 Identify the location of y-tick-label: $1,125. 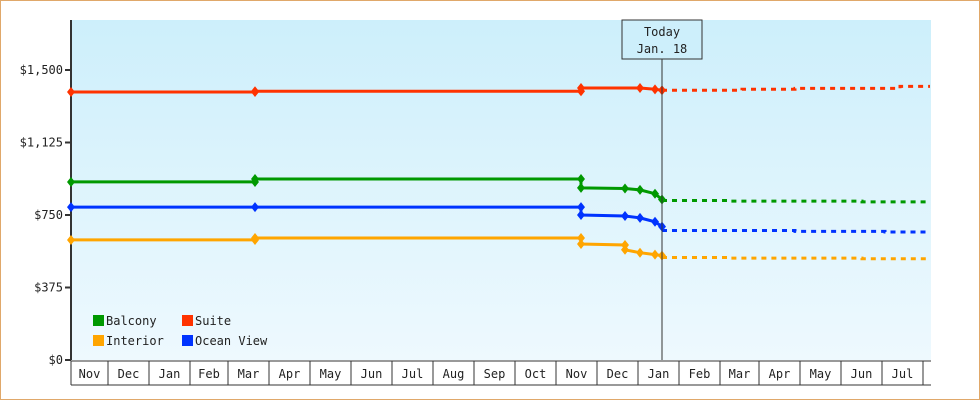
(41, 143).